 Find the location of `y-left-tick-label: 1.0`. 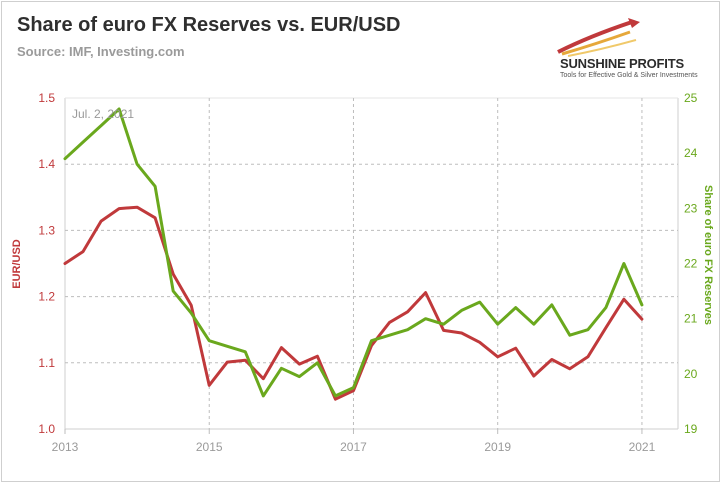

y-left-tick-label: 1.0 is located at coordinates (46, 429).